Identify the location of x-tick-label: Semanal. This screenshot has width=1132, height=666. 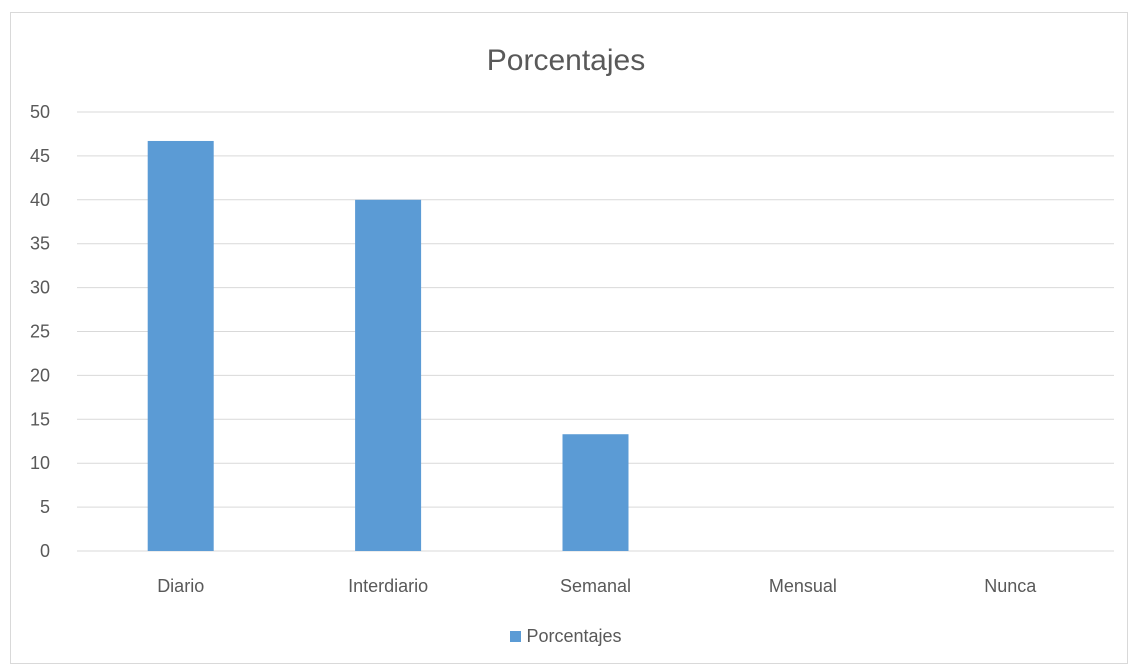
(595, 586).